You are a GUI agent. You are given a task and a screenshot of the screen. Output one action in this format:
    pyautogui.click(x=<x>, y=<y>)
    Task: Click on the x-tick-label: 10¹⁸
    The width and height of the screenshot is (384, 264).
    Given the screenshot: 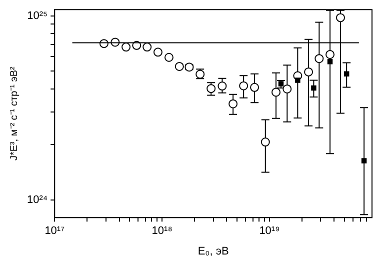 What is the action you would take?
    pyautogui.click(x=162, y=231)
    